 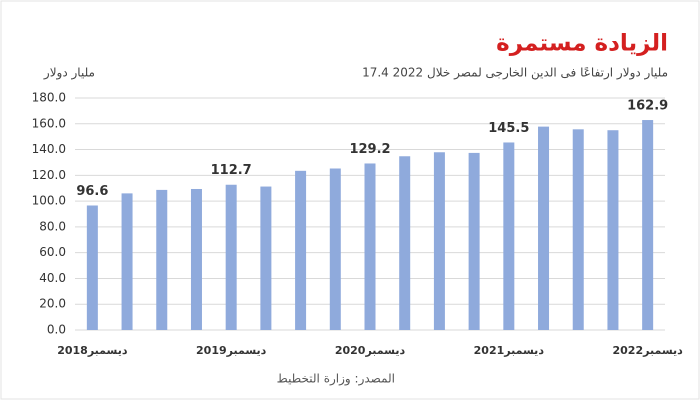 What do you see at coordinates (69, 73) in the screenshot?
I see `y-axis-label: مليار دولار` at bounding box center [69, 73].